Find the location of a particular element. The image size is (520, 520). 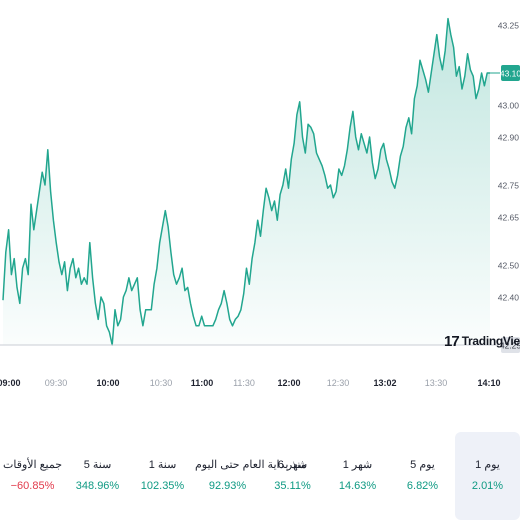

period-tab: 1 سنة 102.35% is located at coordinates (162, 476).